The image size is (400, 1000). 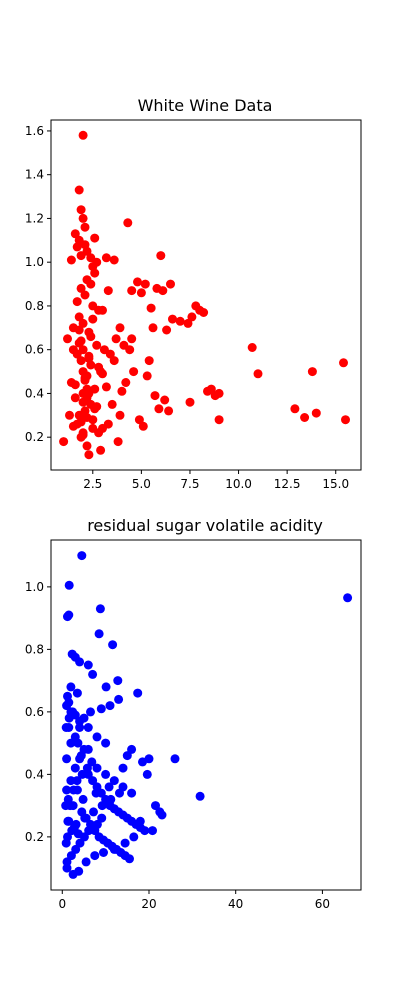 I want to click on y-tick-label: 0.6, so click(x=34, y=712).